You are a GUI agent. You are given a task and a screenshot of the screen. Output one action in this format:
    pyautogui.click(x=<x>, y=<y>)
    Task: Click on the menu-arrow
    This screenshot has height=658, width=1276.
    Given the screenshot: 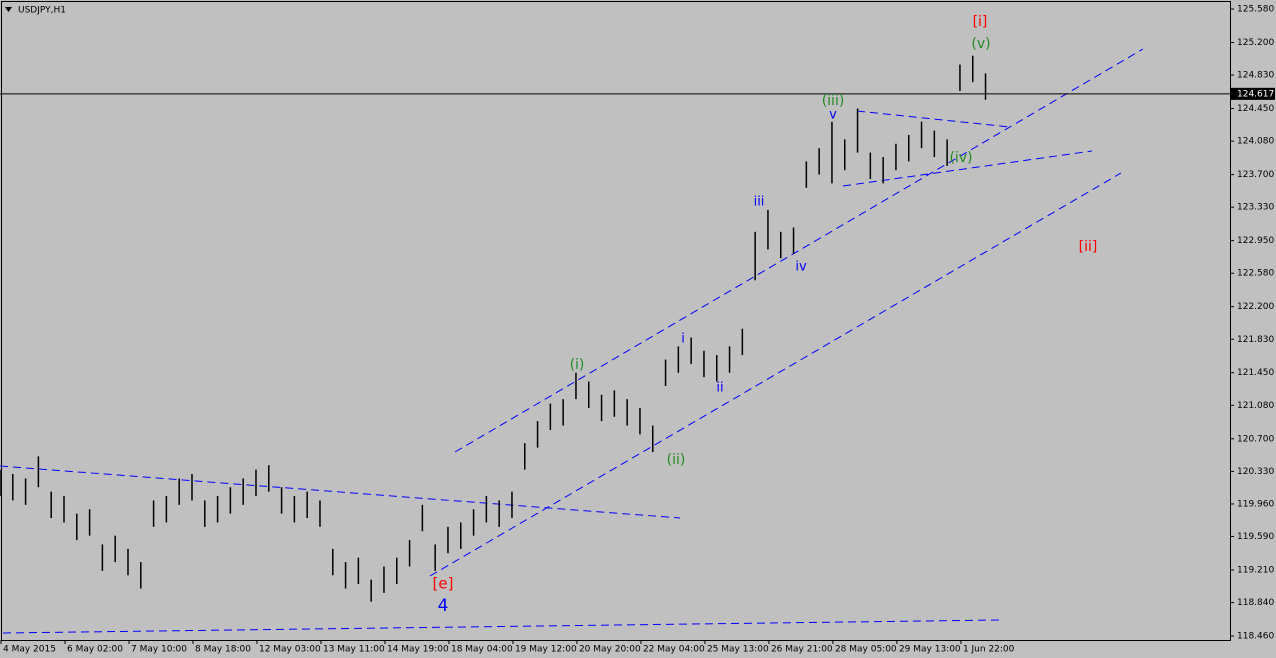 What is the action you would take?
    pyautogui.click(x=8, y=9)
    